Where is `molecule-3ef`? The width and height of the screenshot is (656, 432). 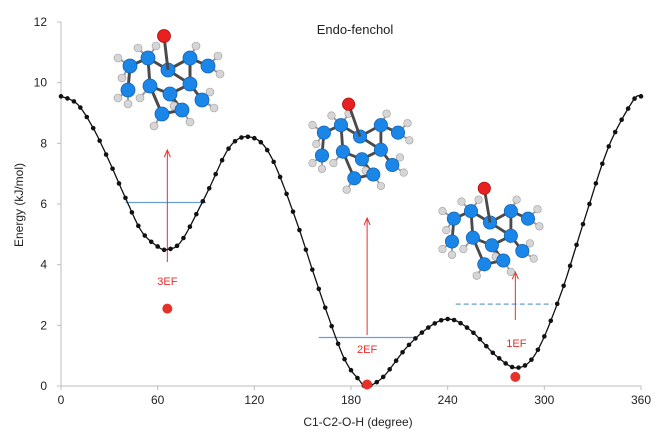
molecule-3ef is located at coordinates (169, 80).